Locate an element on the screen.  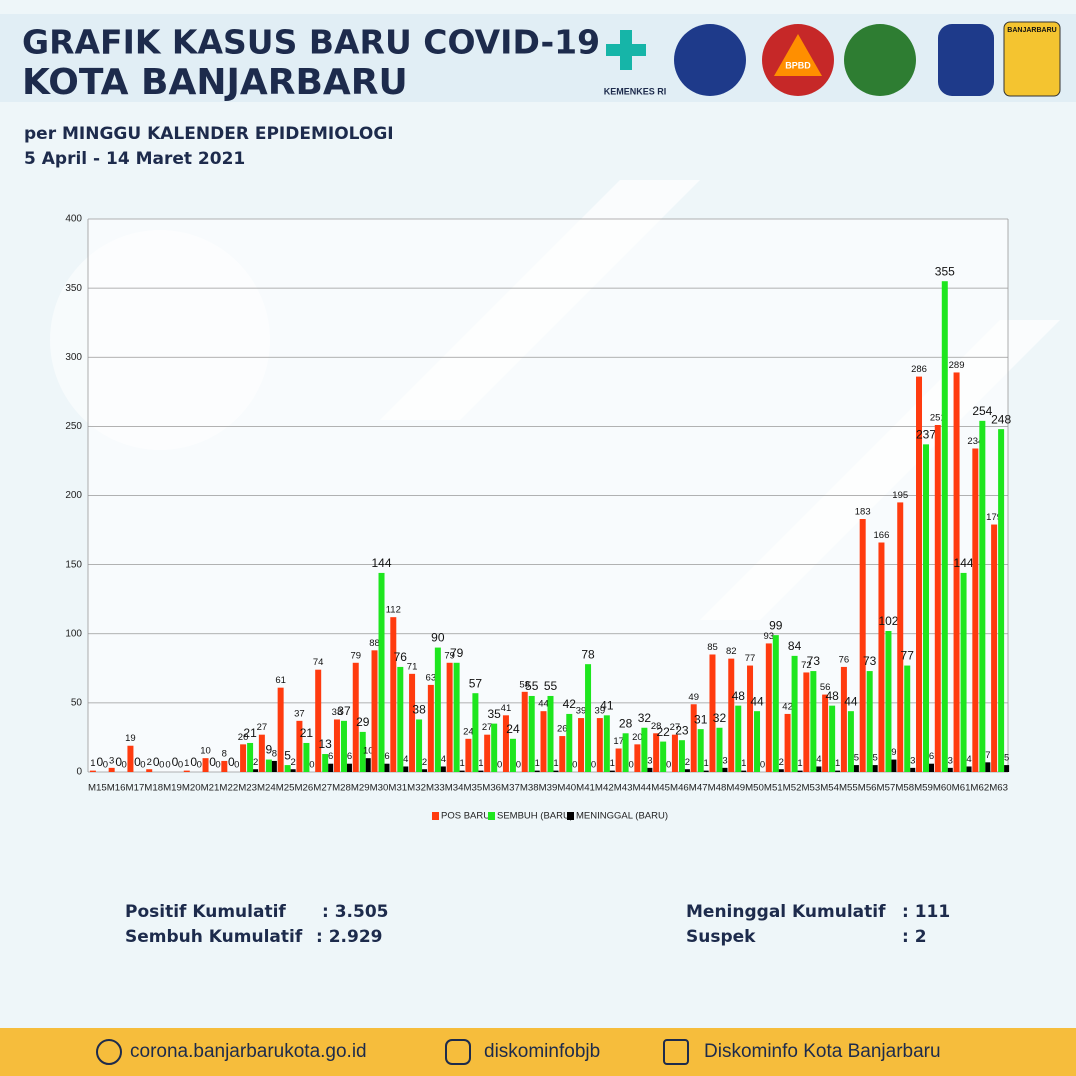
y-tick-label: 100 is located at coordinates (73, 633).